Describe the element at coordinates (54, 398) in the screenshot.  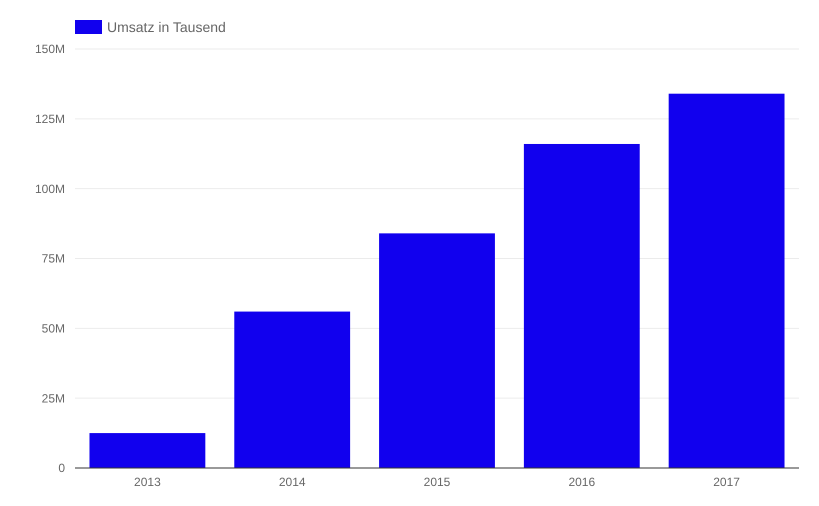
I see `y-tick-label: 25M` at that location.